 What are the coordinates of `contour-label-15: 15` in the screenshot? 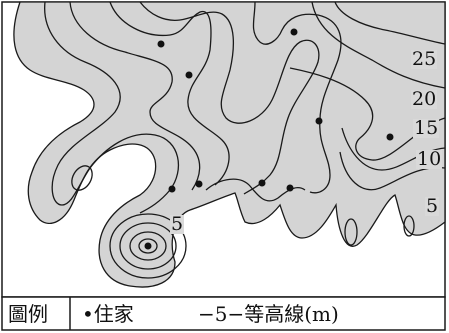 It's located at (426, 128).